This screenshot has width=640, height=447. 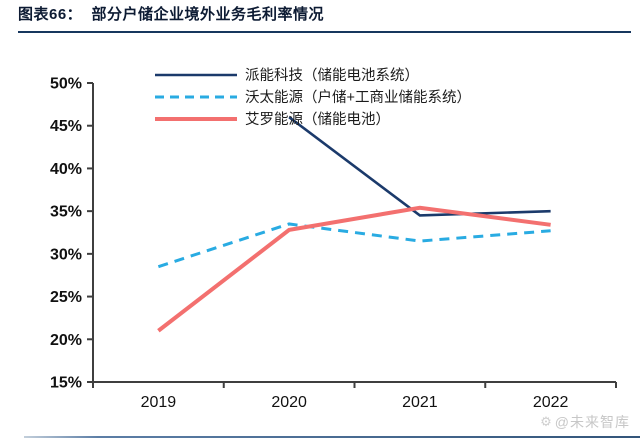 What do you see at coordinates (66, 126) in the screenshot?
I see `y-tick-label: 45%` at bounding box center [66, 126].